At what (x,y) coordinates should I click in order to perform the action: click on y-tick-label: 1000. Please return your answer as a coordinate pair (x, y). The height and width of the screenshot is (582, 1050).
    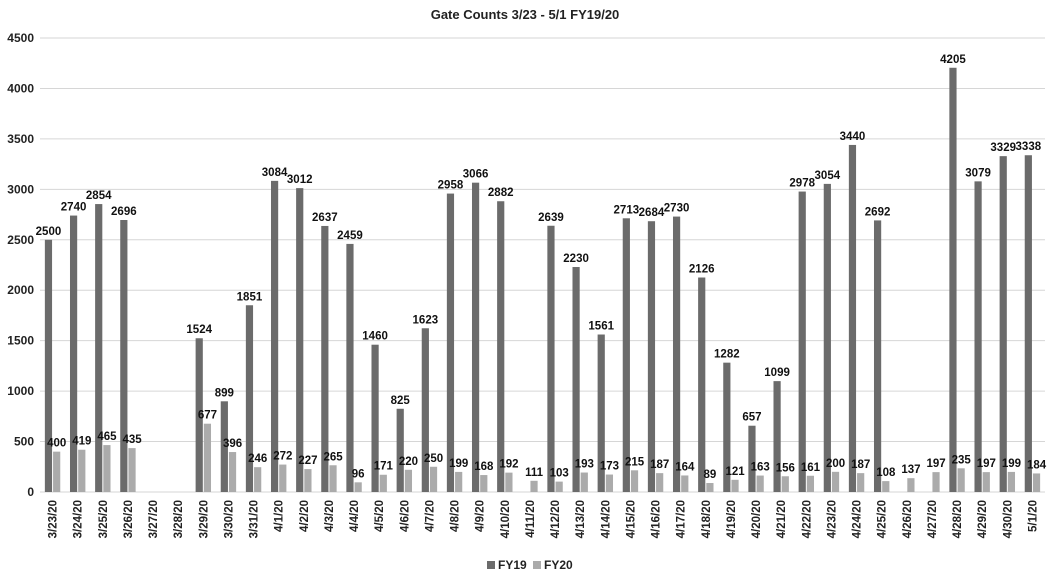
    Looking at the image, I should click on (20, 391).